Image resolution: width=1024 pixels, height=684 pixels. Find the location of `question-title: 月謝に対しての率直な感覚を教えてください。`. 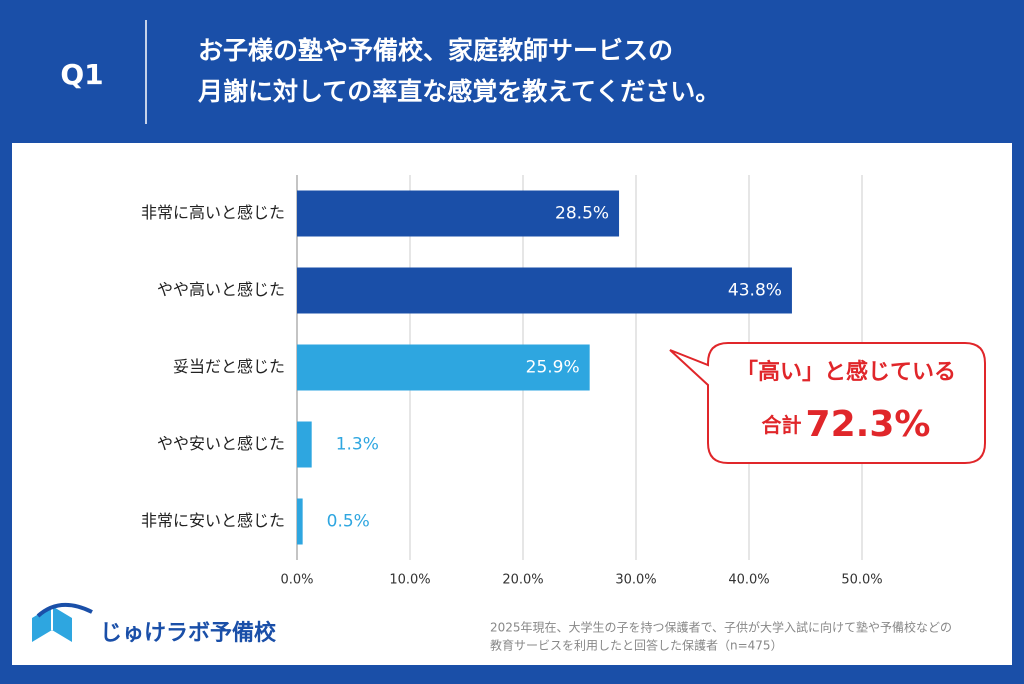

question-title: 月謝に対しての率直な感覚を教えてください。 is located at coordinates (458, 91).